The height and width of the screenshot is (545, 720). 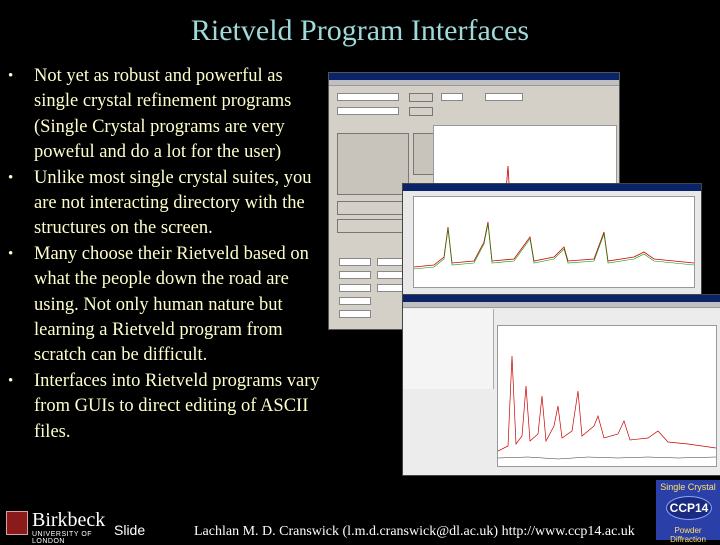 I want to click on refinement-screenshot, so click(x=561, y=385).